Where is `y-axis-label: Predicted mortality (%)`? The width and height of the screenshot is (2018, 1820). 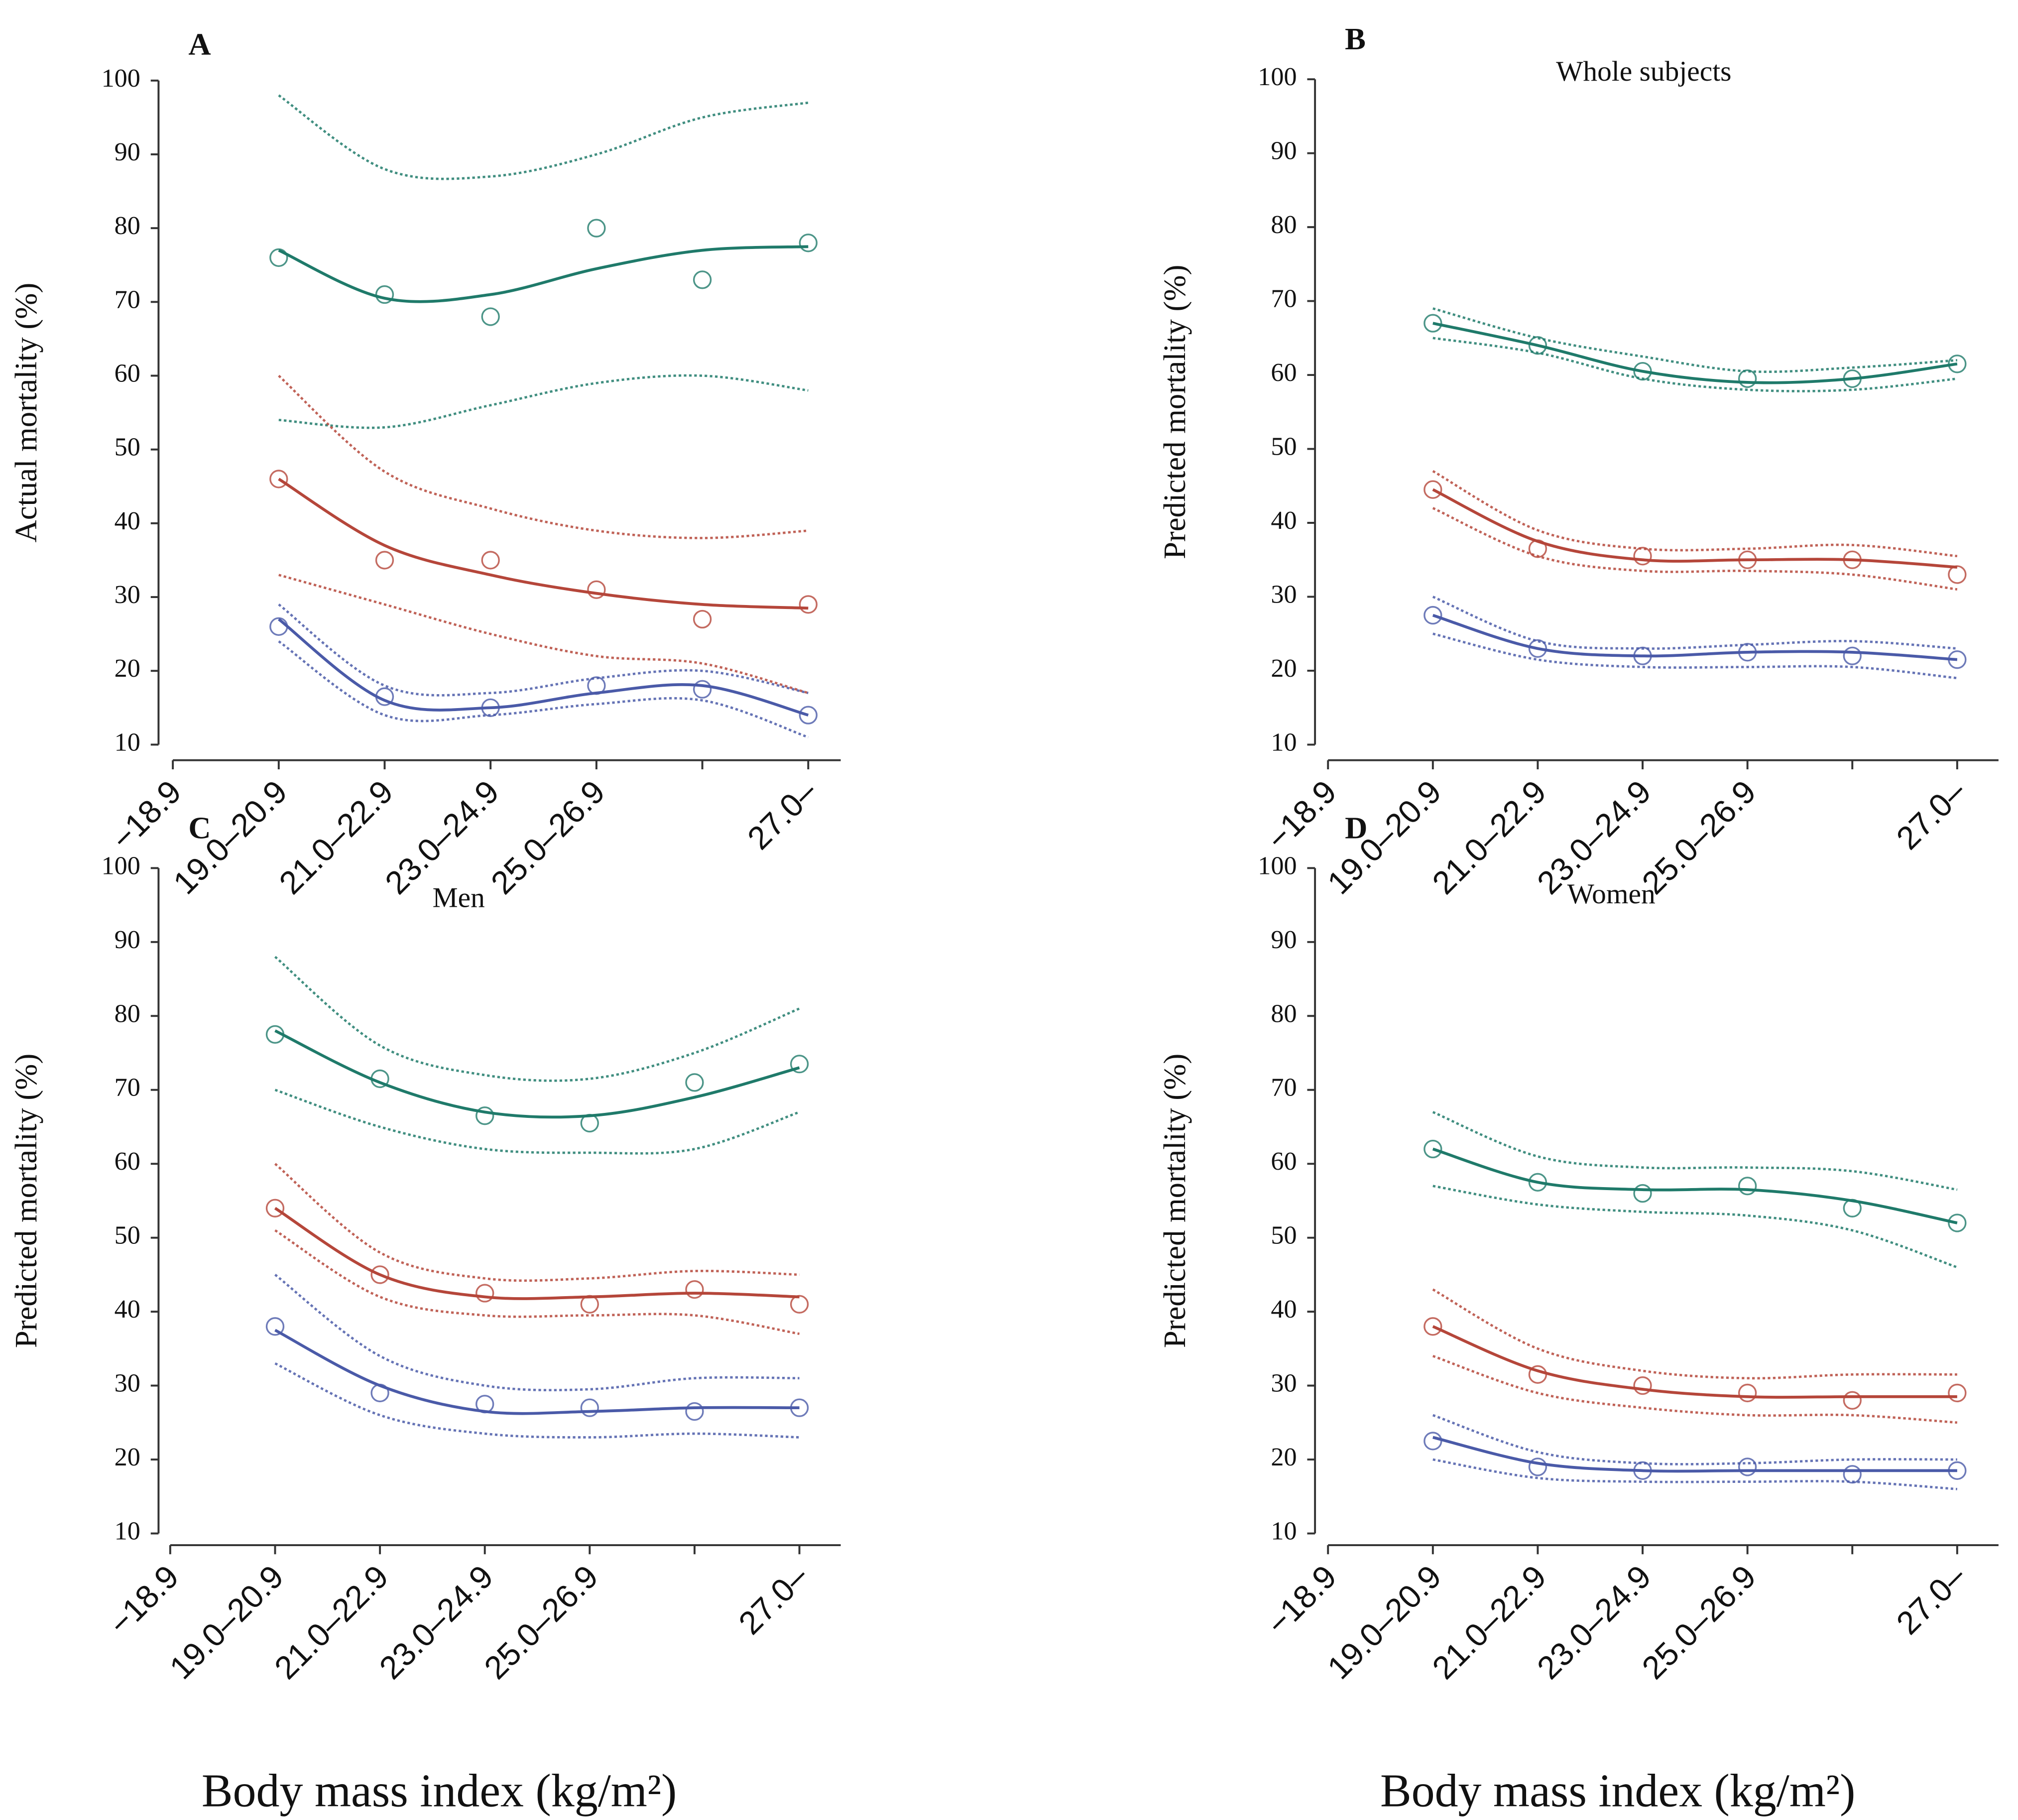
y-axis-label: Predicted mortality (%) is located at coordinates (25, 1201).